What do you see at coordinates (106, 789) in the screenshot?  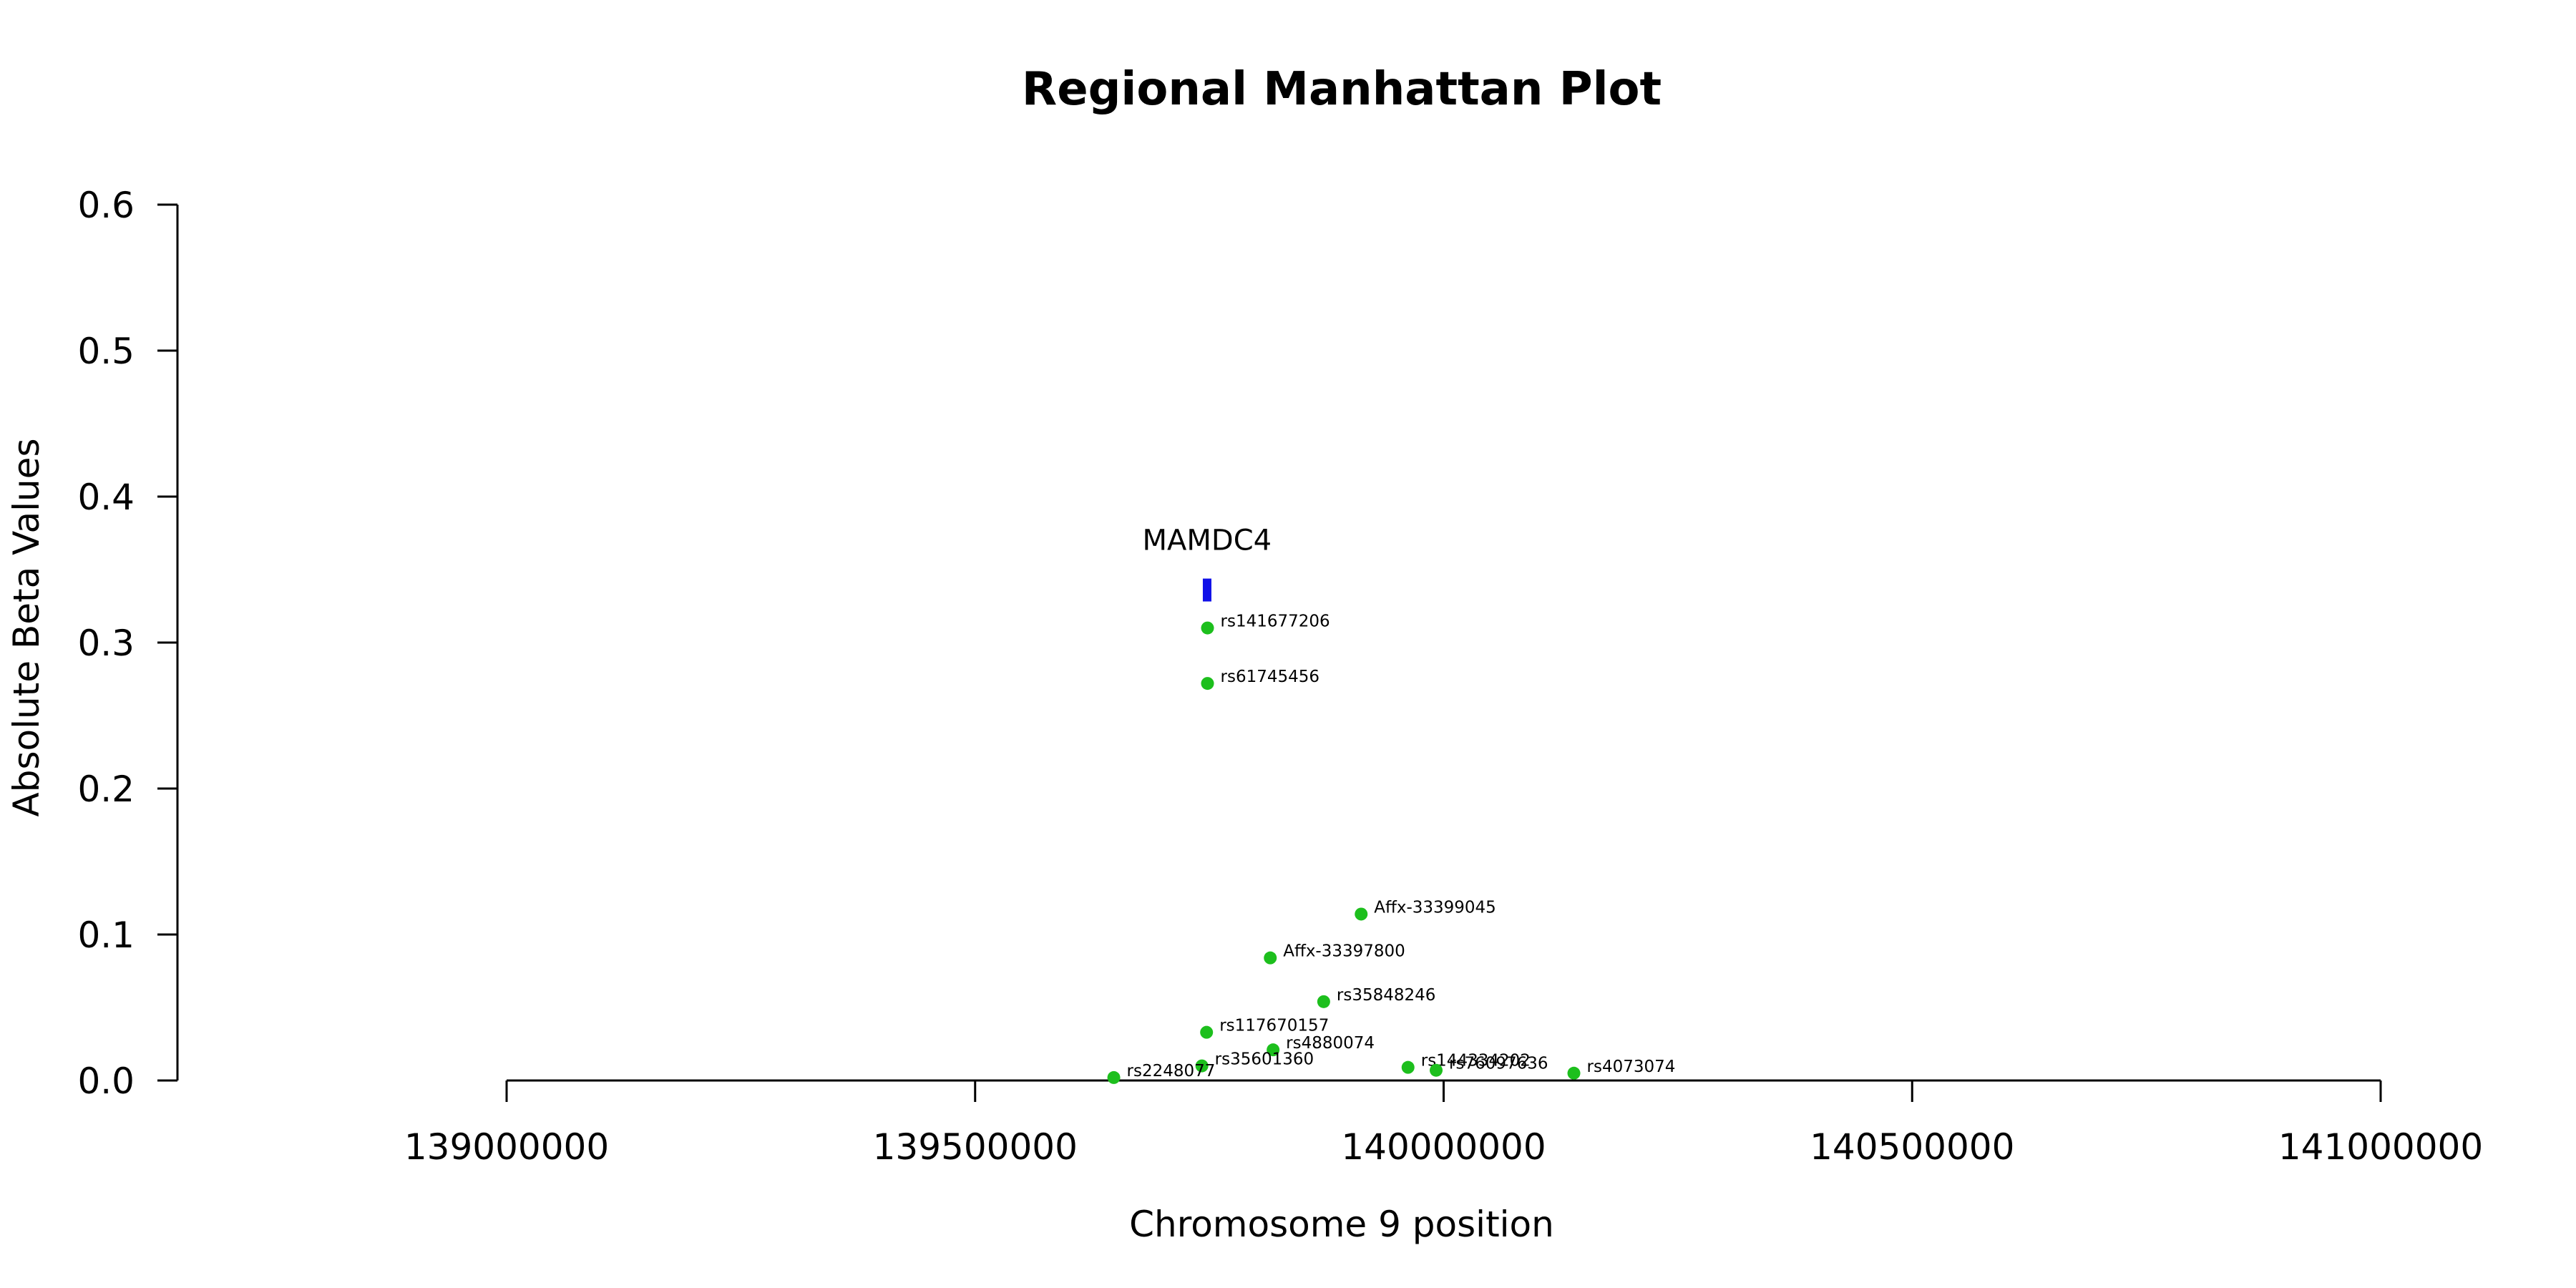 I see `y-tick-label: 0.2` at bounding box center [106, 789].